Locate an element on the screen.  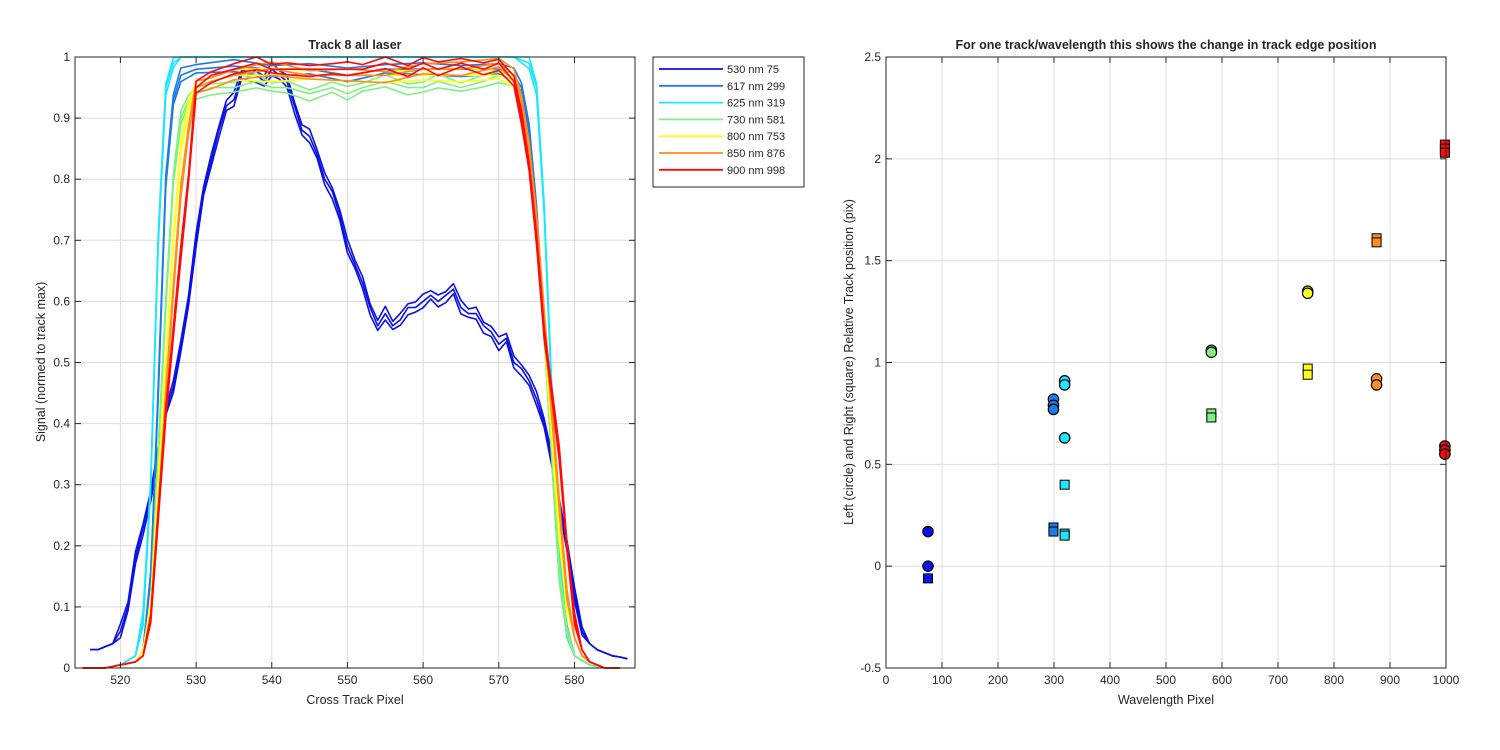
y-tick-label: 0.7 is located at coordinates (61, 240).